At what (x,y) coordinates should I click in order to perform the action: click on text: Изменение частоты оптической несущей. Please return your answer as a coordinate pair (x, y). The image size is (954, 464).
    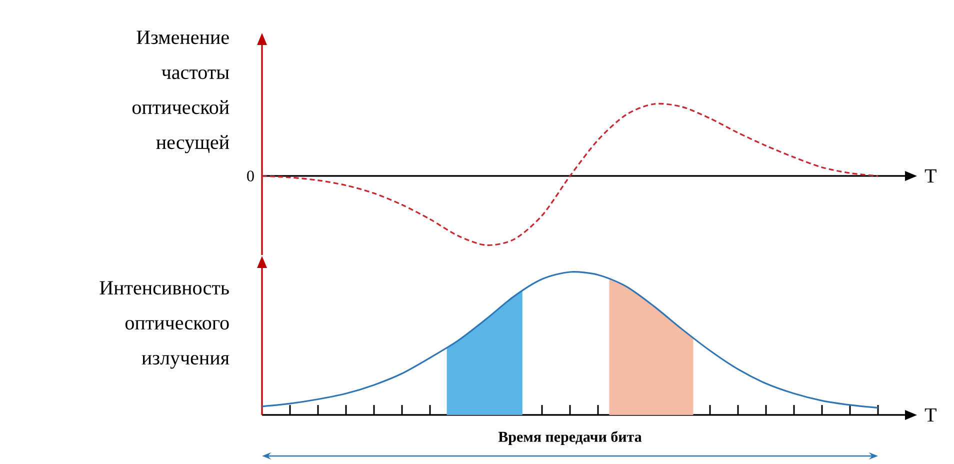
    Looking at the image, I should click on (181, 92).